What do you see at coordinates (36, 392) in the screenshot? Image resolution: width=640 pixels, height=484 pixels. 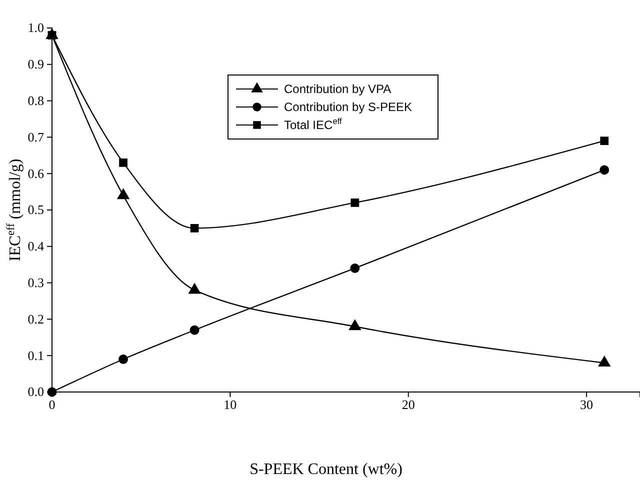 I see `y-tick-label: 0.0` at bounding box center [36, 392].